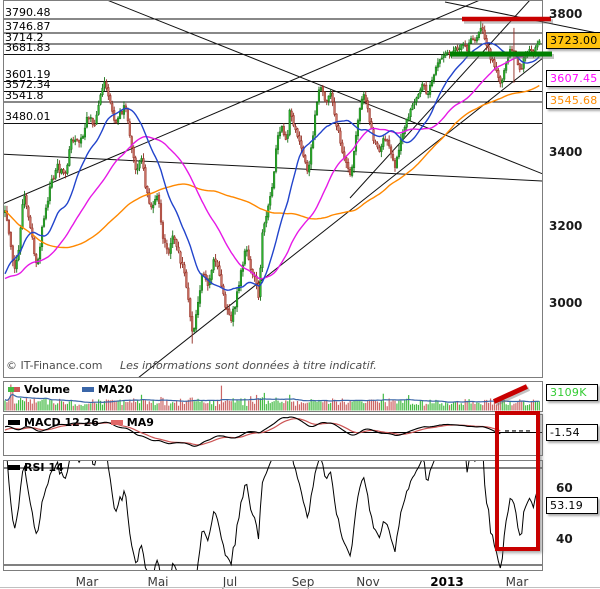 The width and height of the screenshot is (600, 589). Describe the element at coordinates (28, 85) in the screenshot. I see `price-level-label: 3572.34` at that location.